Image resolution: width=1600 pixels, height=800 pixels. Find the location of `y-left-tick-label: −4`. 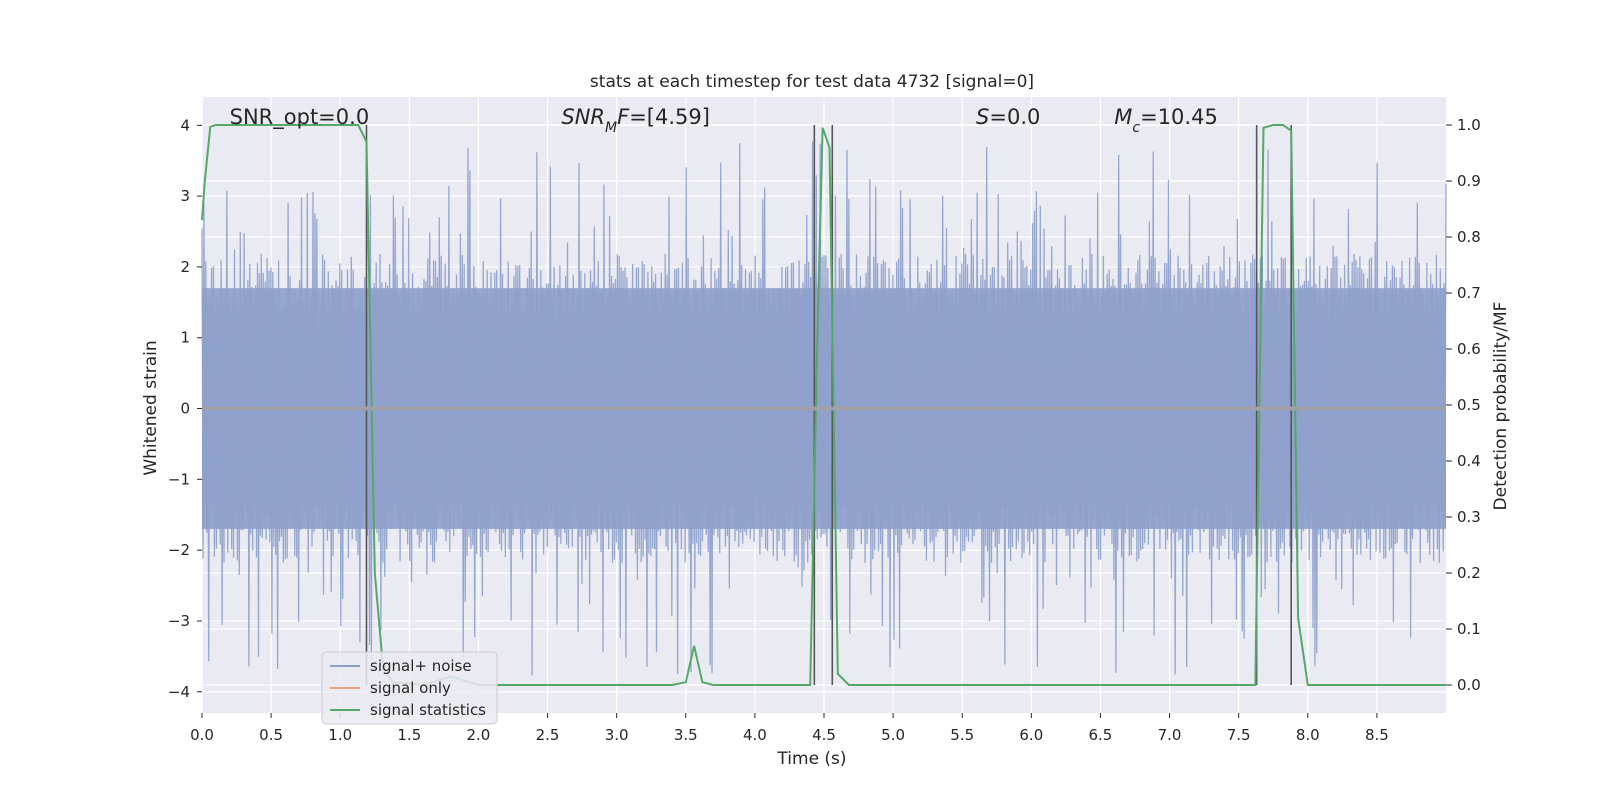

y-left-tick-label: −4 is located at coordinates (179, 692).